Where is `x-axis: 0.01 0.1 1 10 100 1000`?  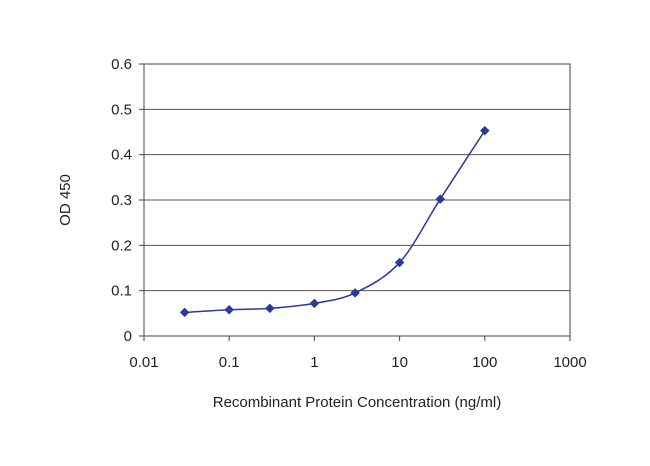 x-axis: 0.01 0.1 1 10 100 1000 is located at coordinates (358, 353).